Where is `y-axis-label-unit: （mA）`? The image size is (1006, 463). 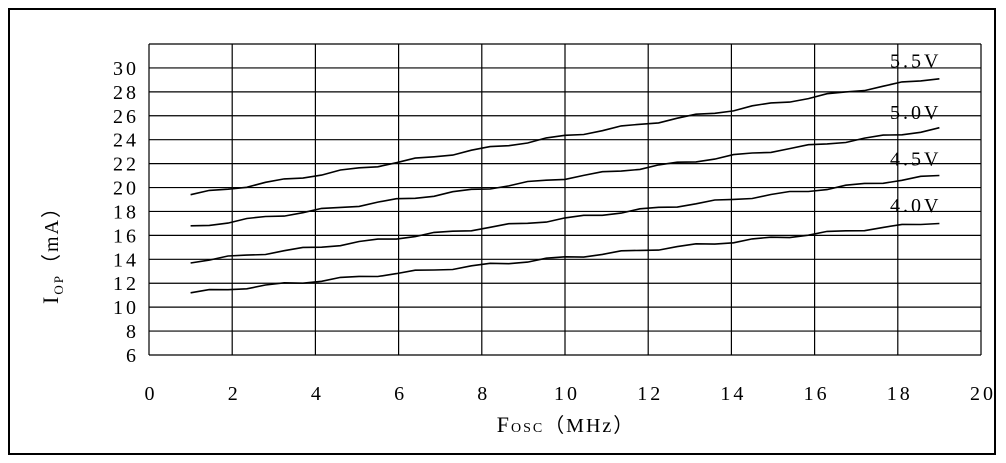 y-axis-label-unit: （mA） is located at coordinates (51, 235).